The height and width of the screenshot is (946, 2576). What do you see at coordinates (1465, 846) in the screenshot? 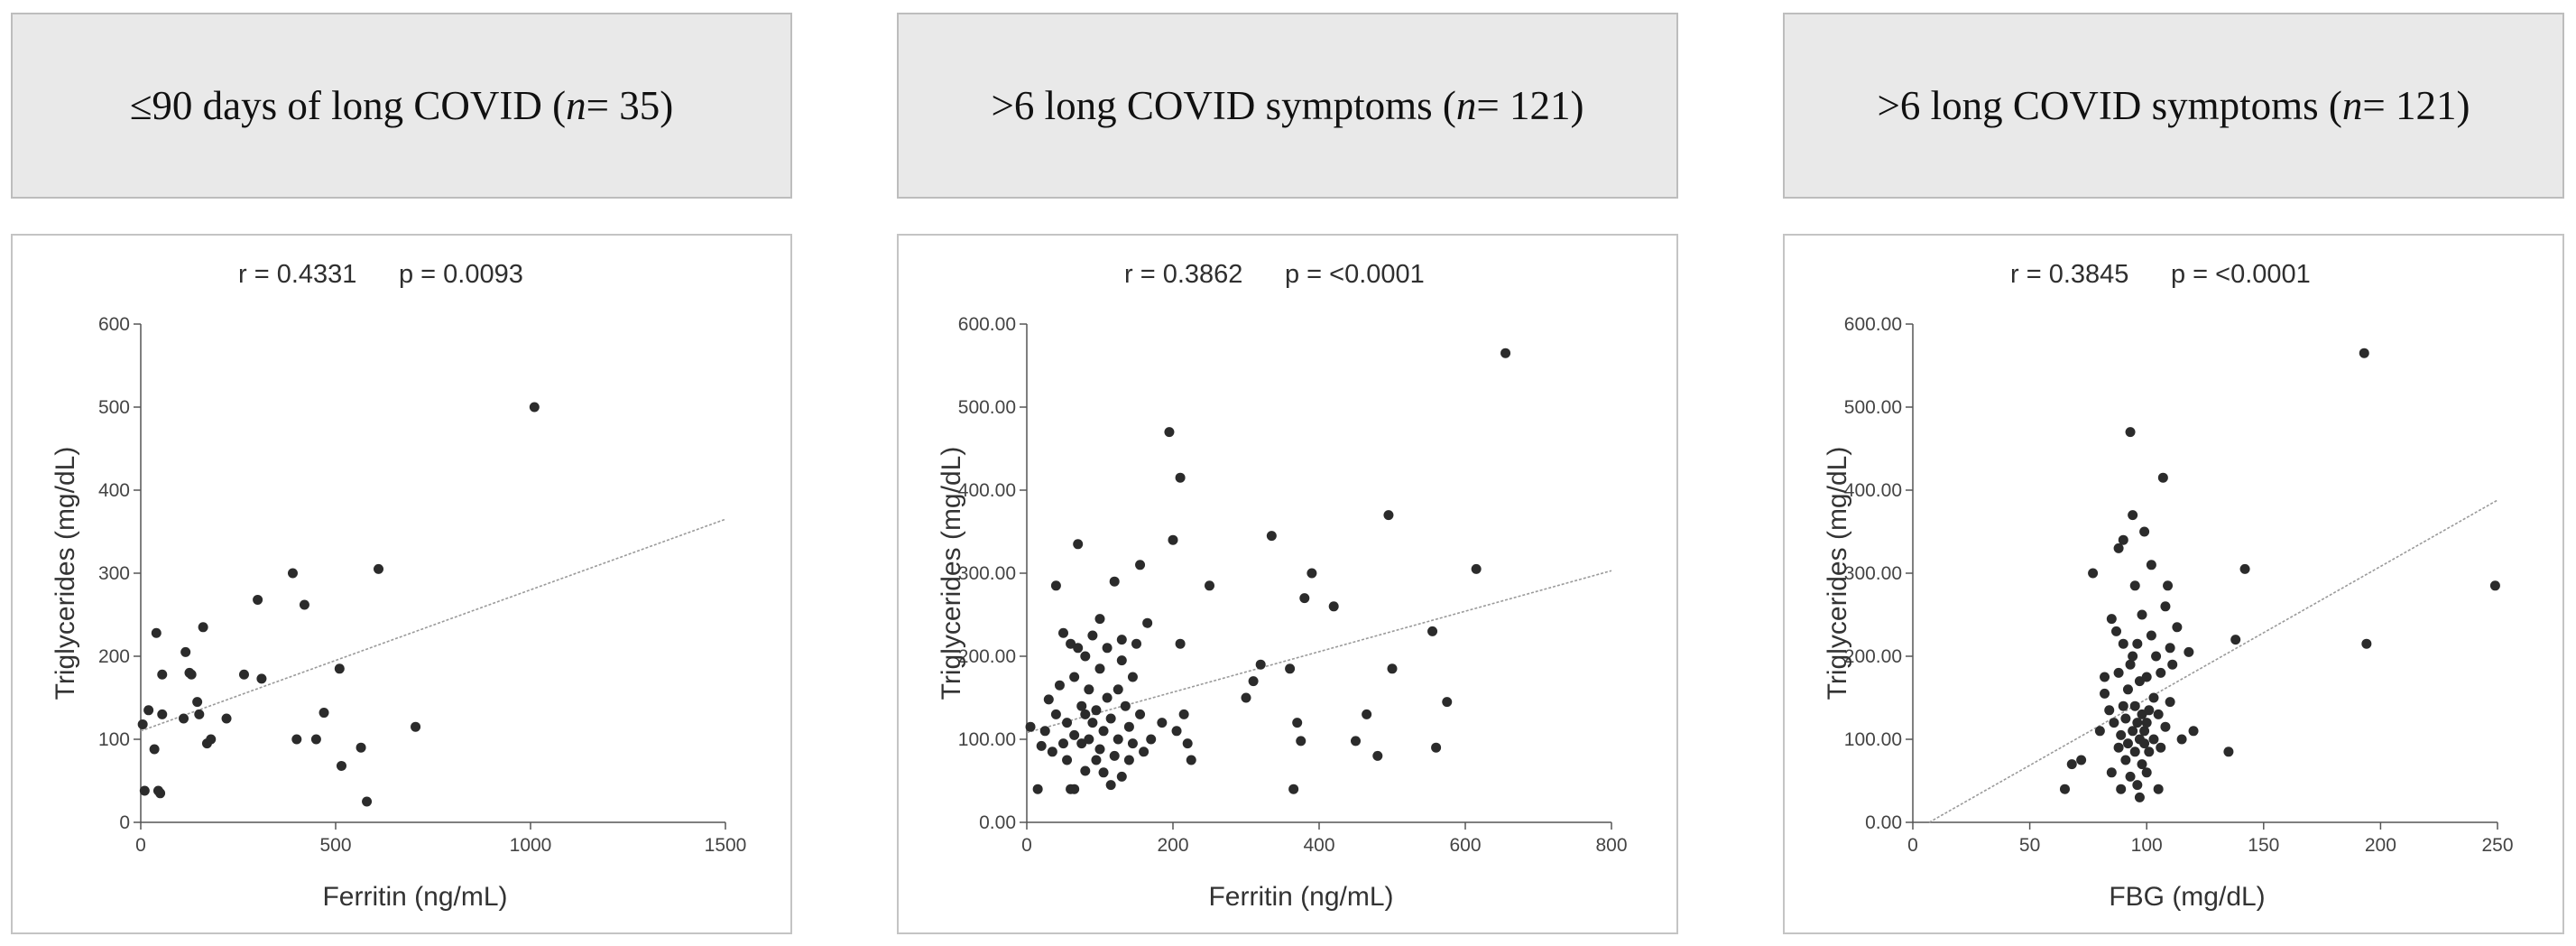
I see `x-tick-label: 600` at bounding box center [1465, 846].